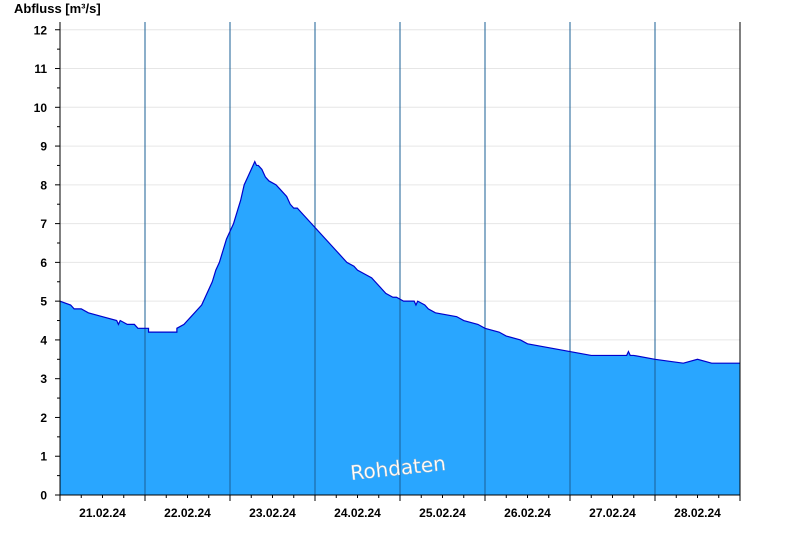  I want to click on y-tick-label: 5, so click(43, 302).